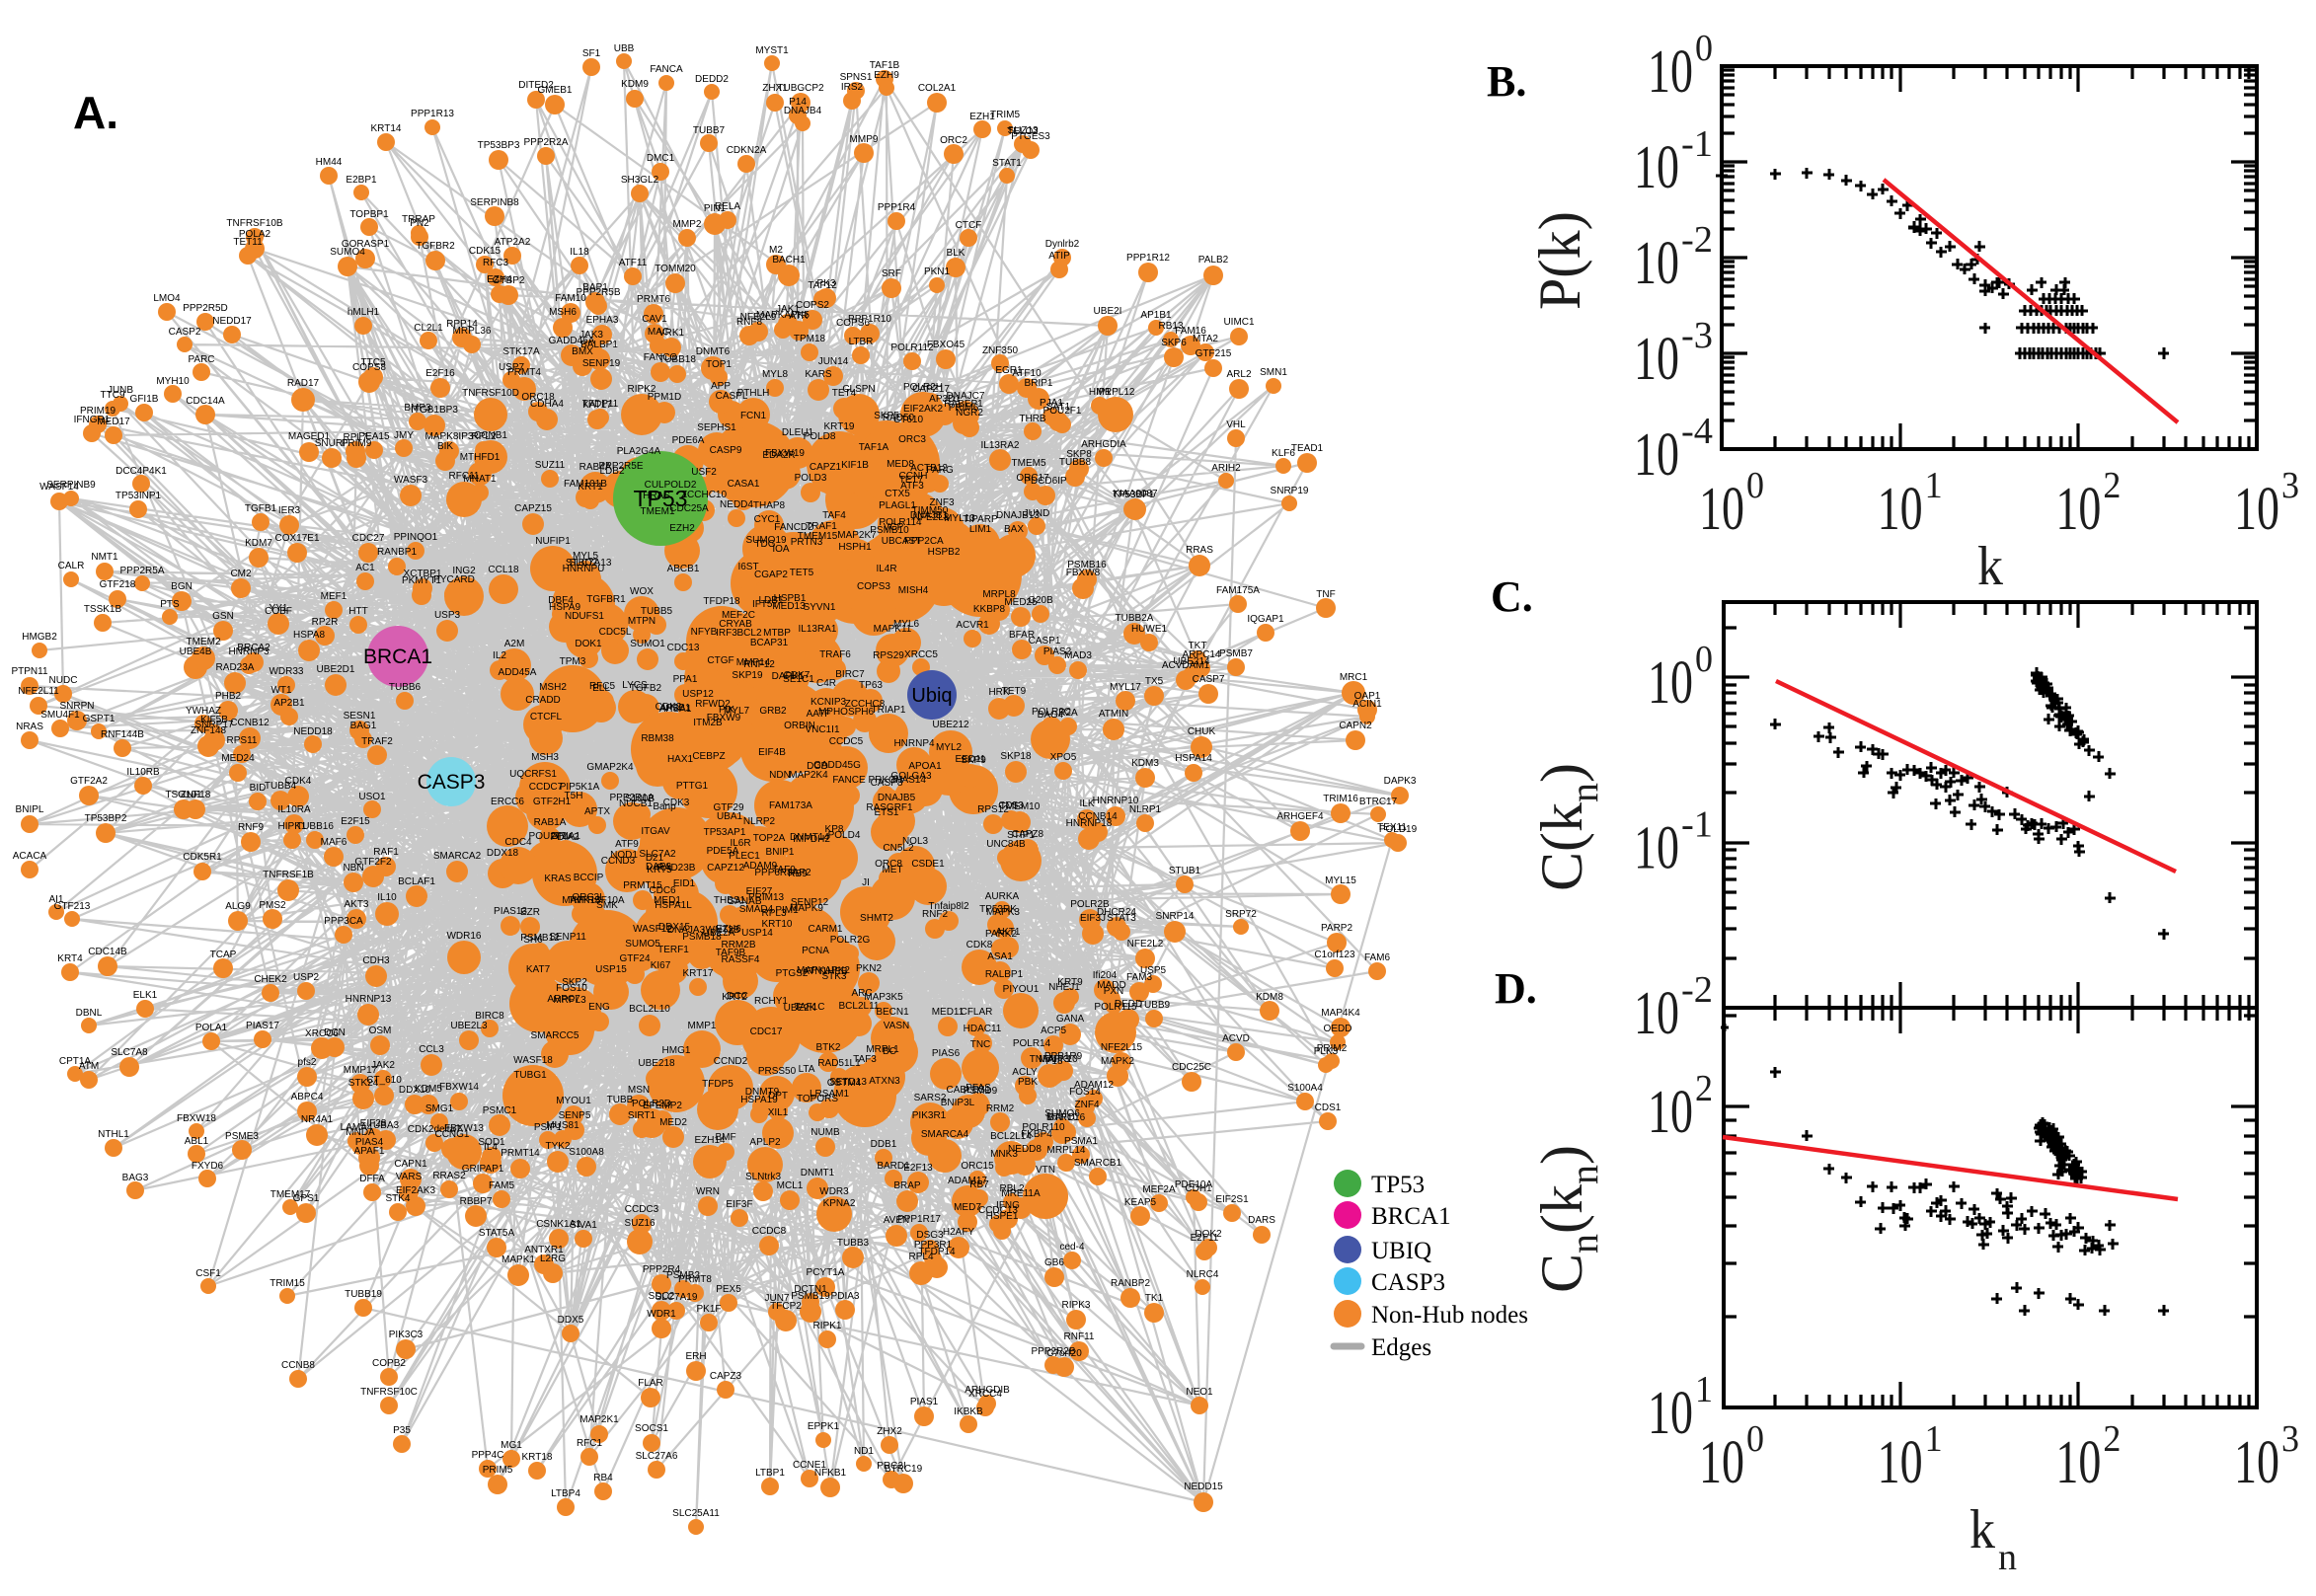 The height and width of the screenshot is (1596, 2316). Describe the element at coordinates (254, 648) in the screenshot. I see `svg-text: BRCA2` at that location.